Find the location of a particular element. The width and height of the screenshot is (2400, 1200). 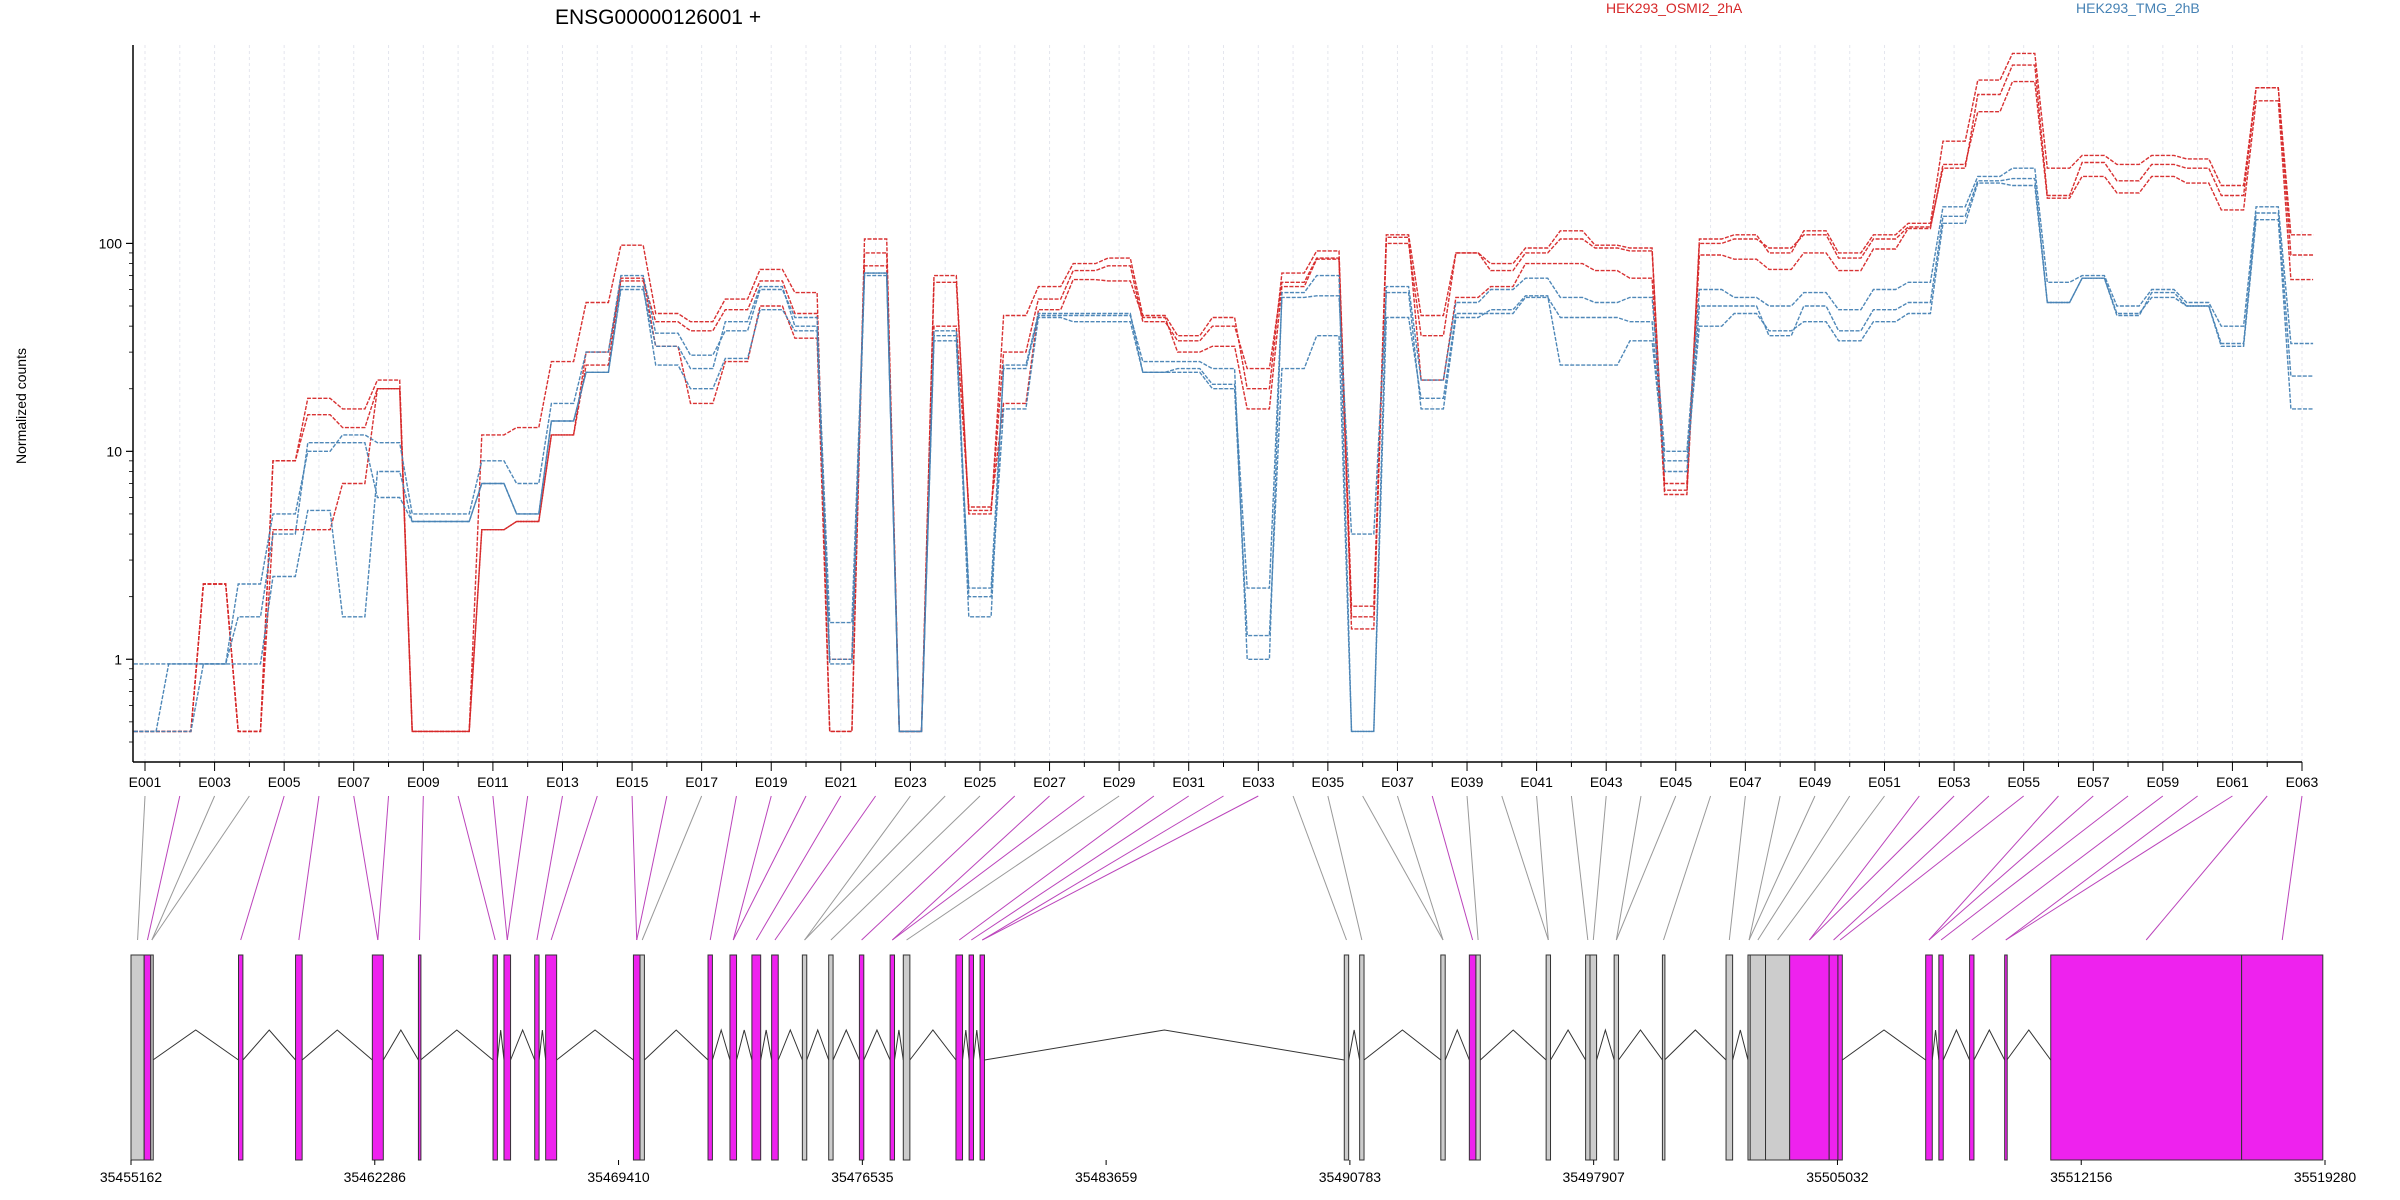

legend-entry-osmi2: HEK293_OSMI2_2hA is located at coordinates (1674, 8).